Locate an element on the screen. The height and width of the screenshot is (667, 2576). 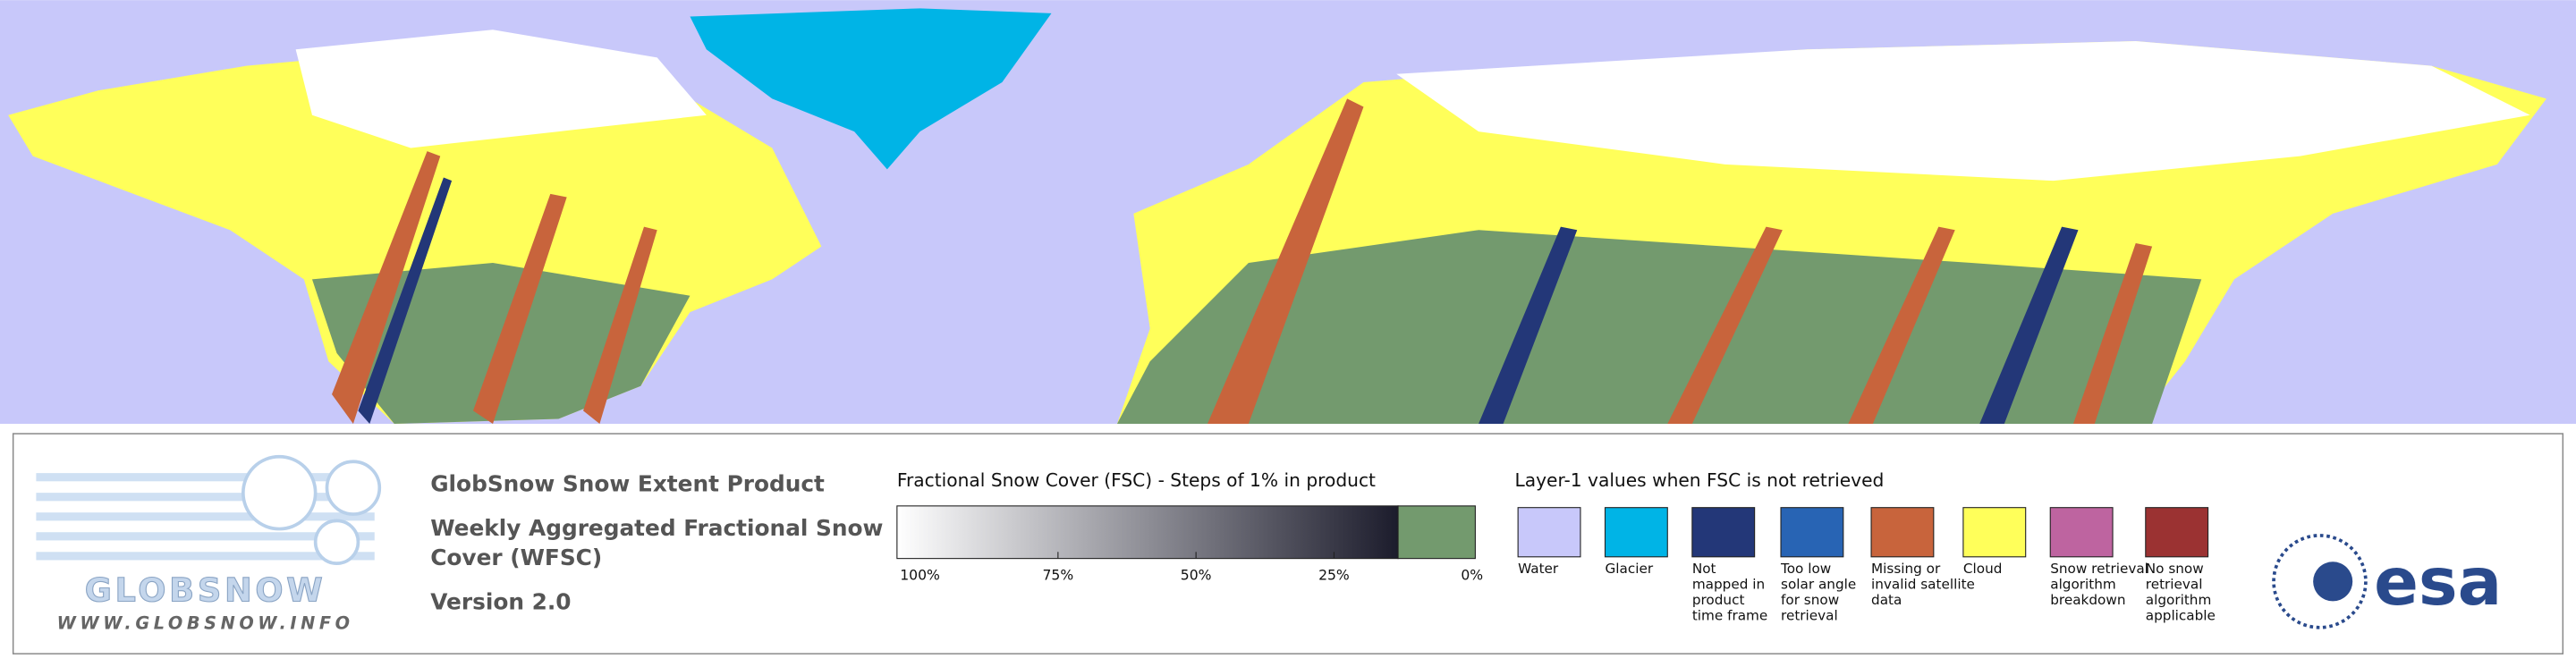
legend-label: Cloud is located at coordinates (1983, 569).